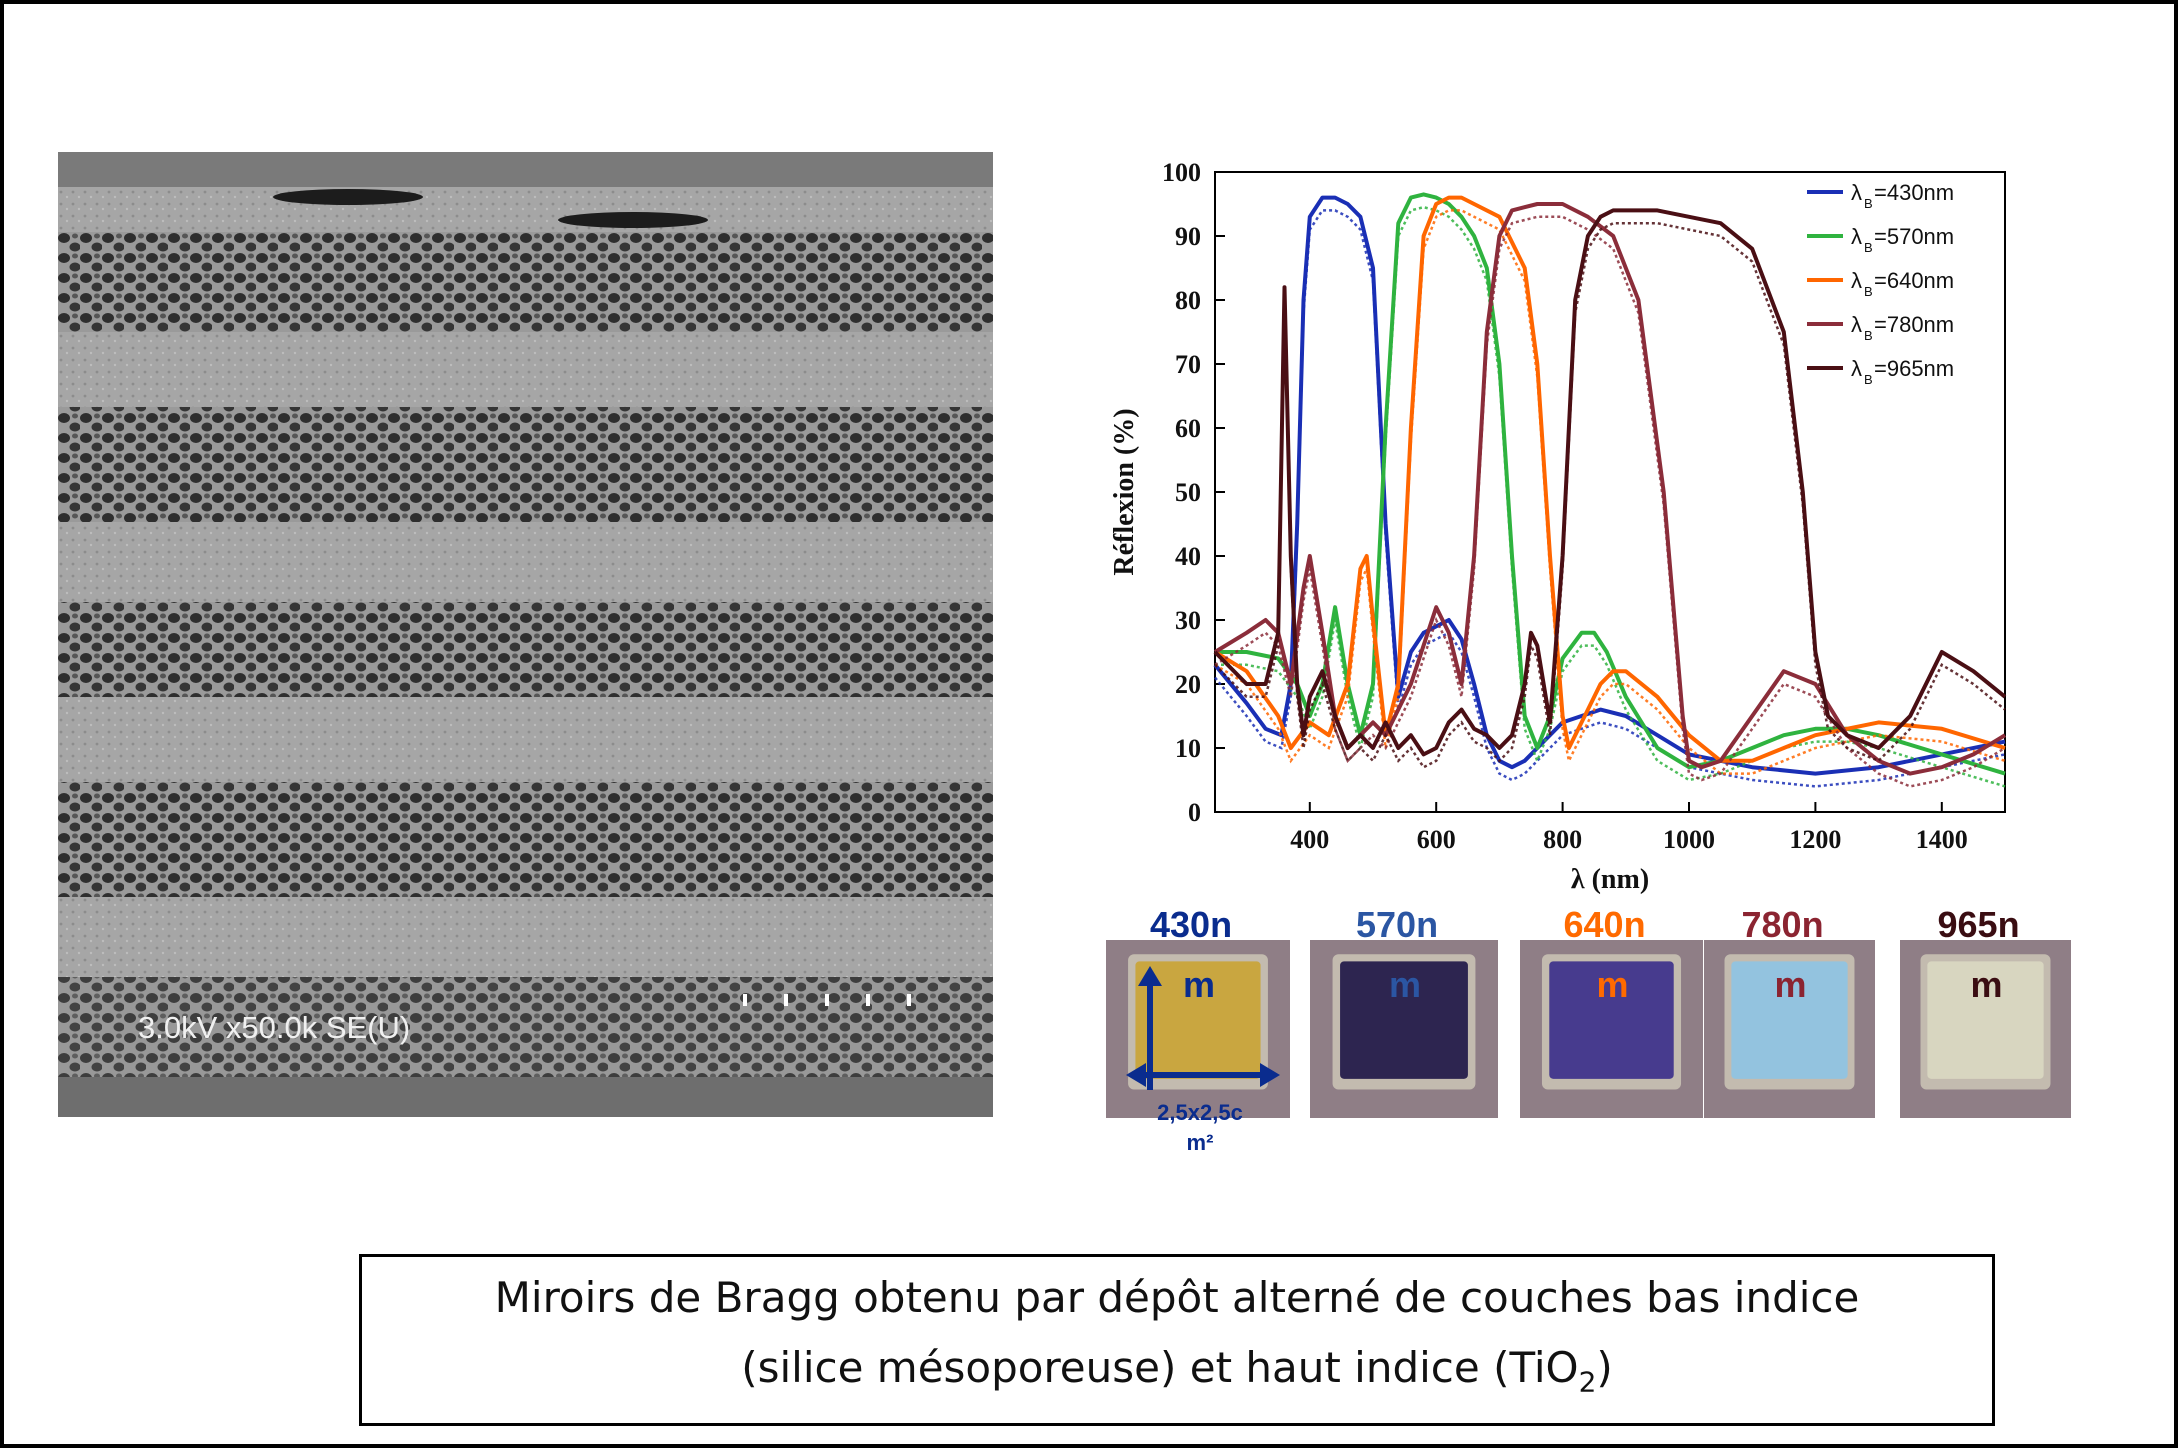 This screenshot has height=1448, width=2178. I want to click on sample-3: 640n m, so click(1611, 1011).